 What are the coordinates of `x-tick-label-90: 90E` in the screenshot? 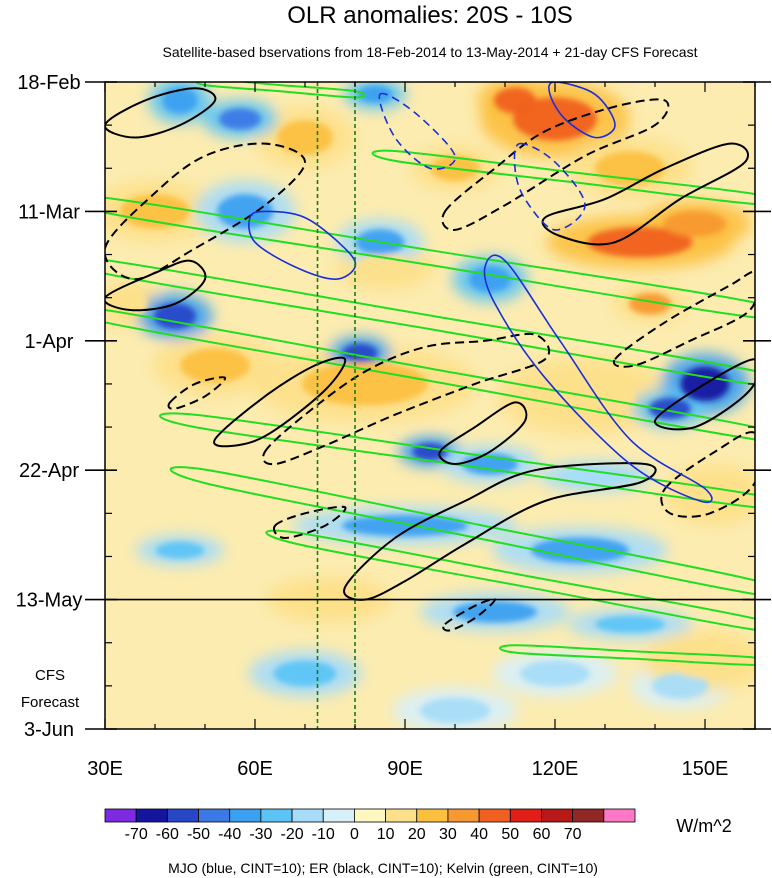 It's located at (405, 769).